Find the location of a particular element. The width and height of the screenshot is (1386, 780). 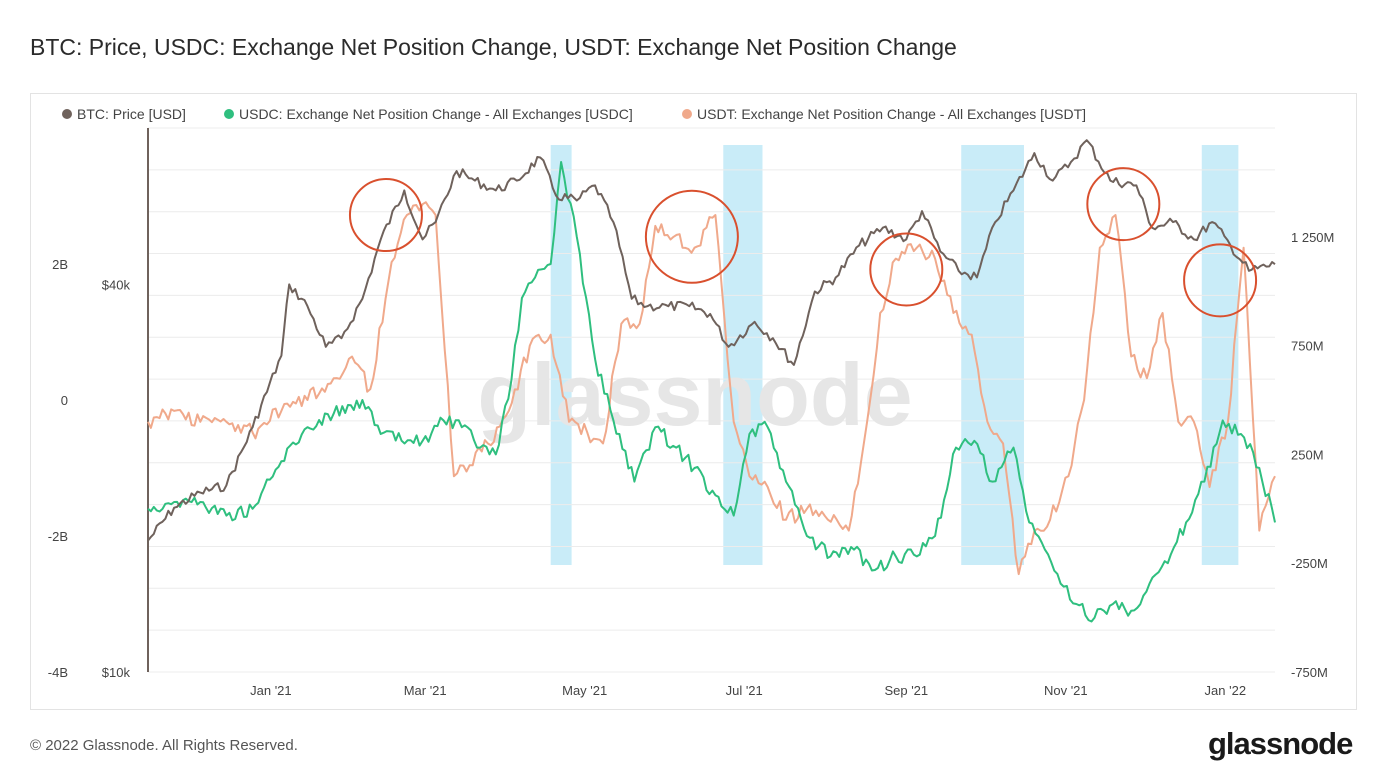

x-tick-label: Sep '21 is located at coordinates (906, 690).